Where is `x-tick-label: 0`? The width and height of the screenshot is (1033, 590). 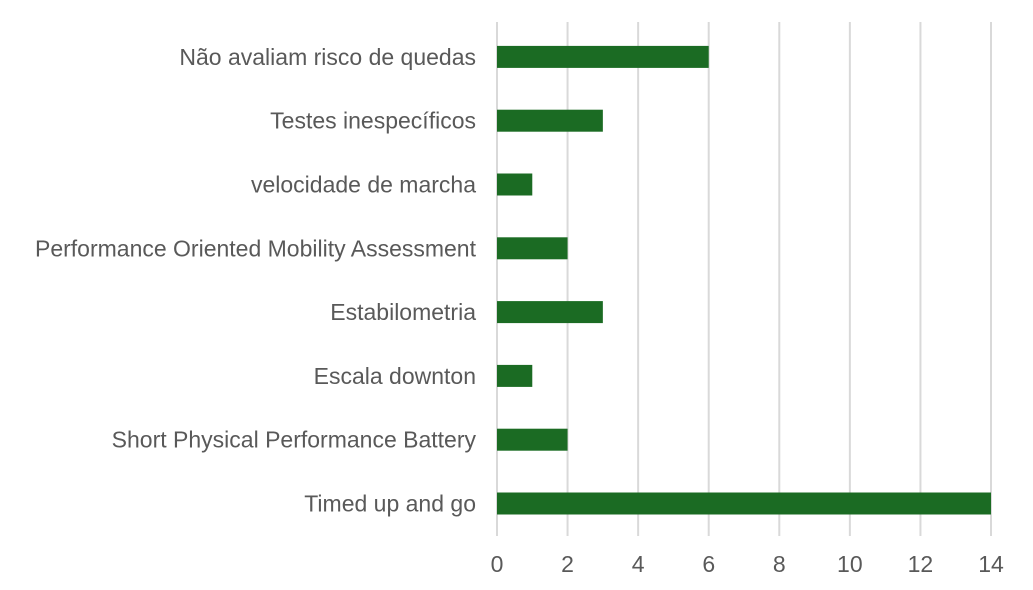 x-tick-label: 0 is located at coordinates (497, 564).